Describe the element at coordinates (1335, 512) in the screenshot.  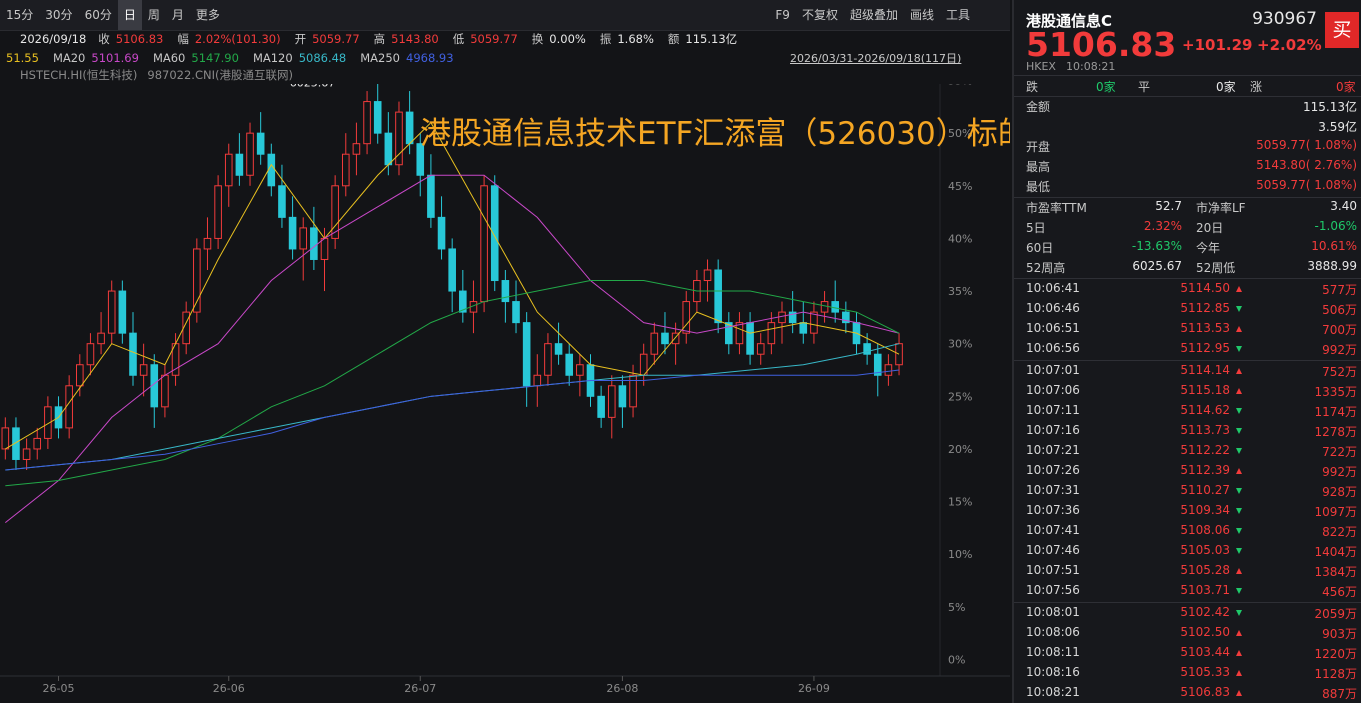
I see `trade-volume: 1097万` at that location.